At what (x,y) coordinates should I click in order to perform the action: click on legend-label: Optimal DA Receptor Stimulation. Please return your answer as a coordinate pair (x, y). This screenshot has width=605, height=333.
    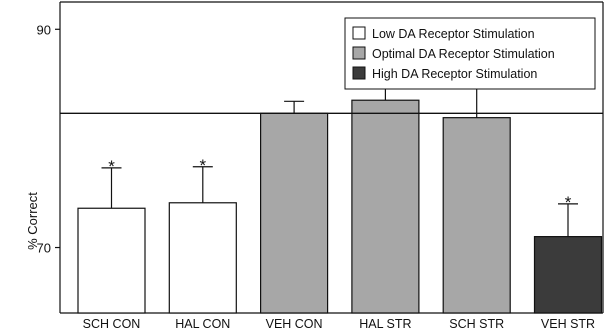
    Looking at the image, I should click on (463, 54).